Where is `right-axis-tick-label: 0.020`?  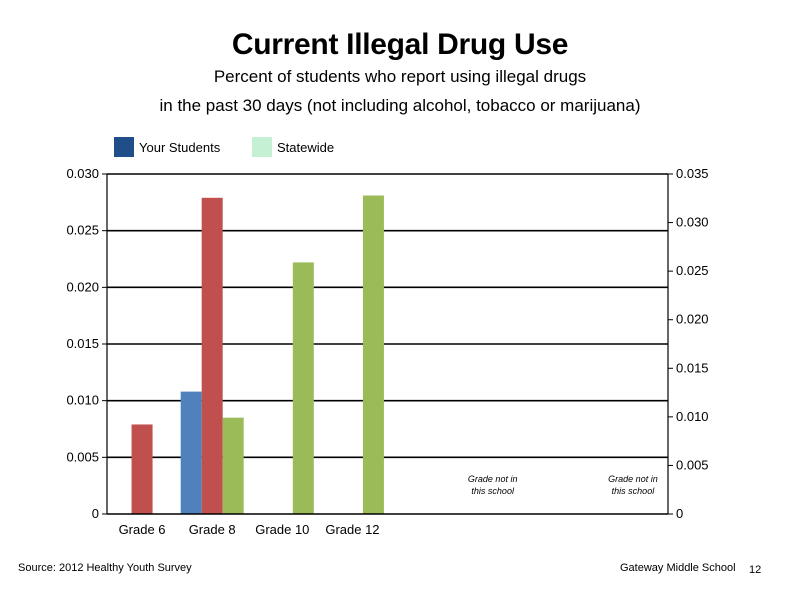 right-axis-tick-label: 0.020 is located at coordinates (692, 319).